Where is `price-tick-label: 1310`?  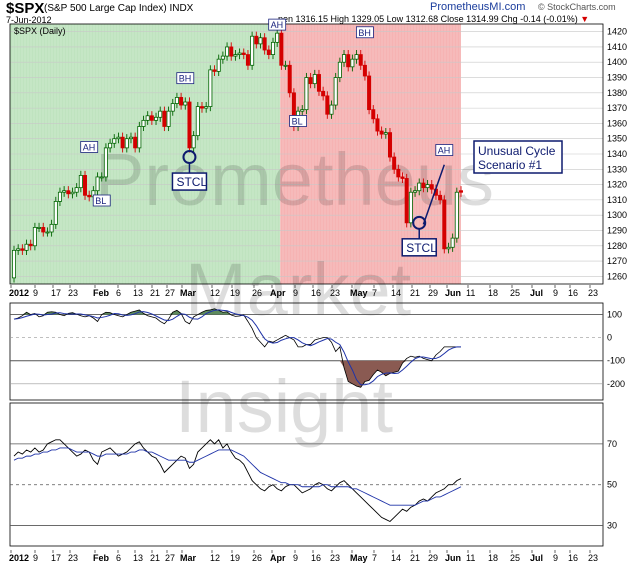 price-tick-label: 1310 is located at coordinates (617, 200).